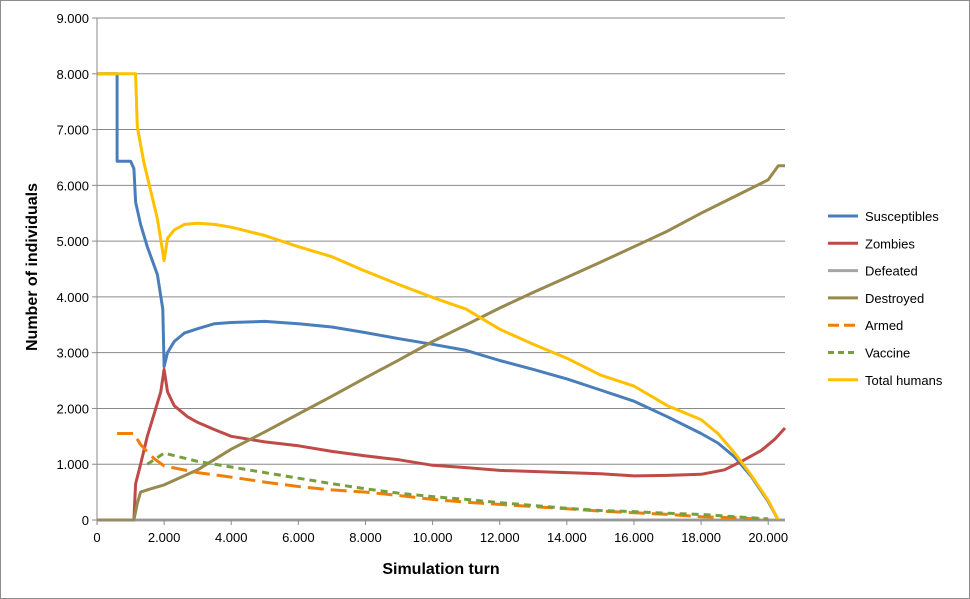 This screenshot has height=599, width=970. Describe the element at coordinates (72, 18) in the screenshot. I see `y-tick-label: 9.000` at that location.